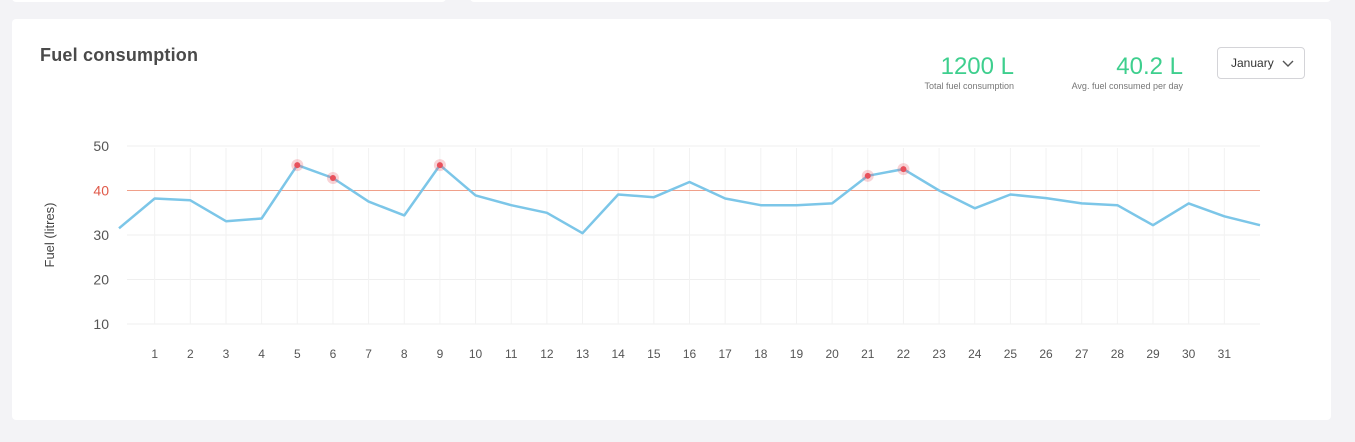  I want to click on y-tick-label: 20, so click(101, 280).